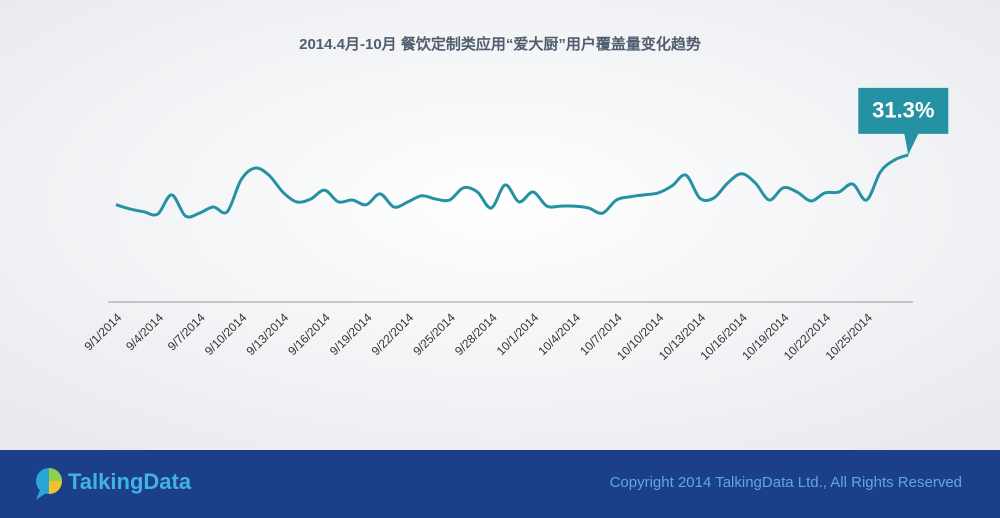 The width and height of the screenshot is (1000, 518). I want to click on chart-title: 2014.4月-10月 餐饮定制类应用“爱大厨”用户覆盖量变化趋势, so click(500, 44).